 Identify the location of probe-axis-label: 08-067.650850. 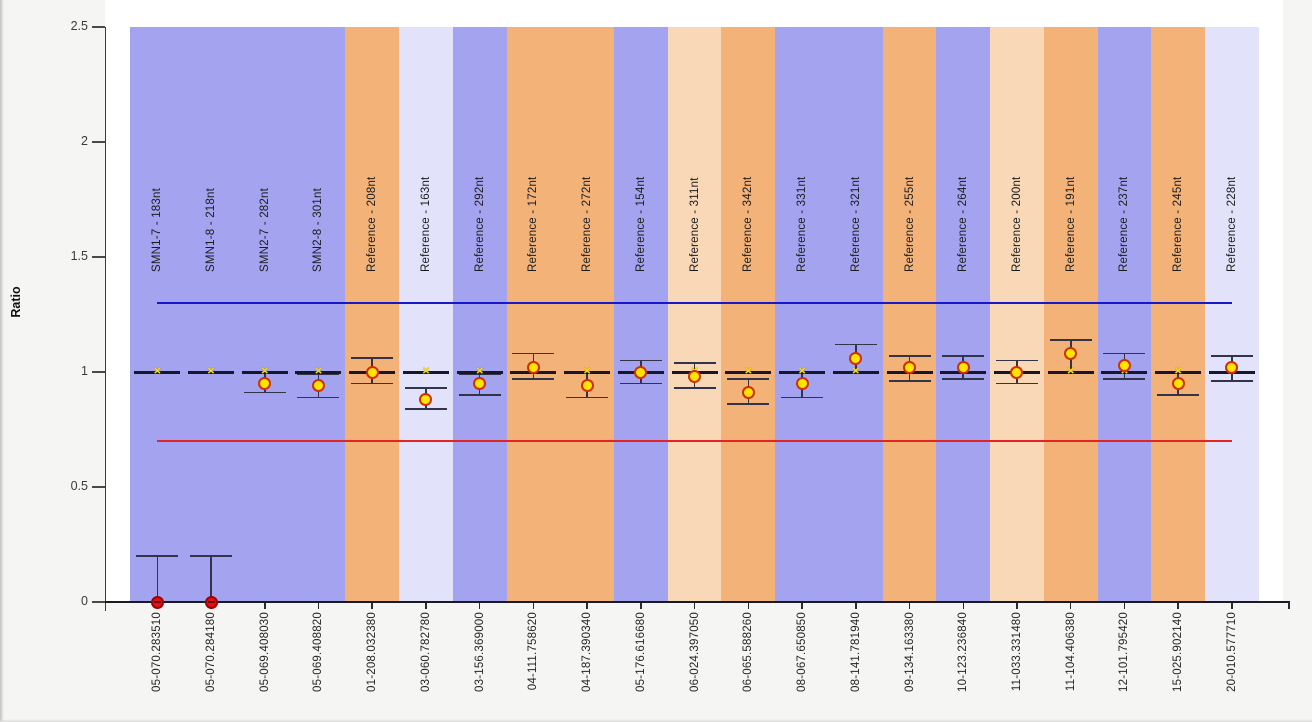
(802, 652).